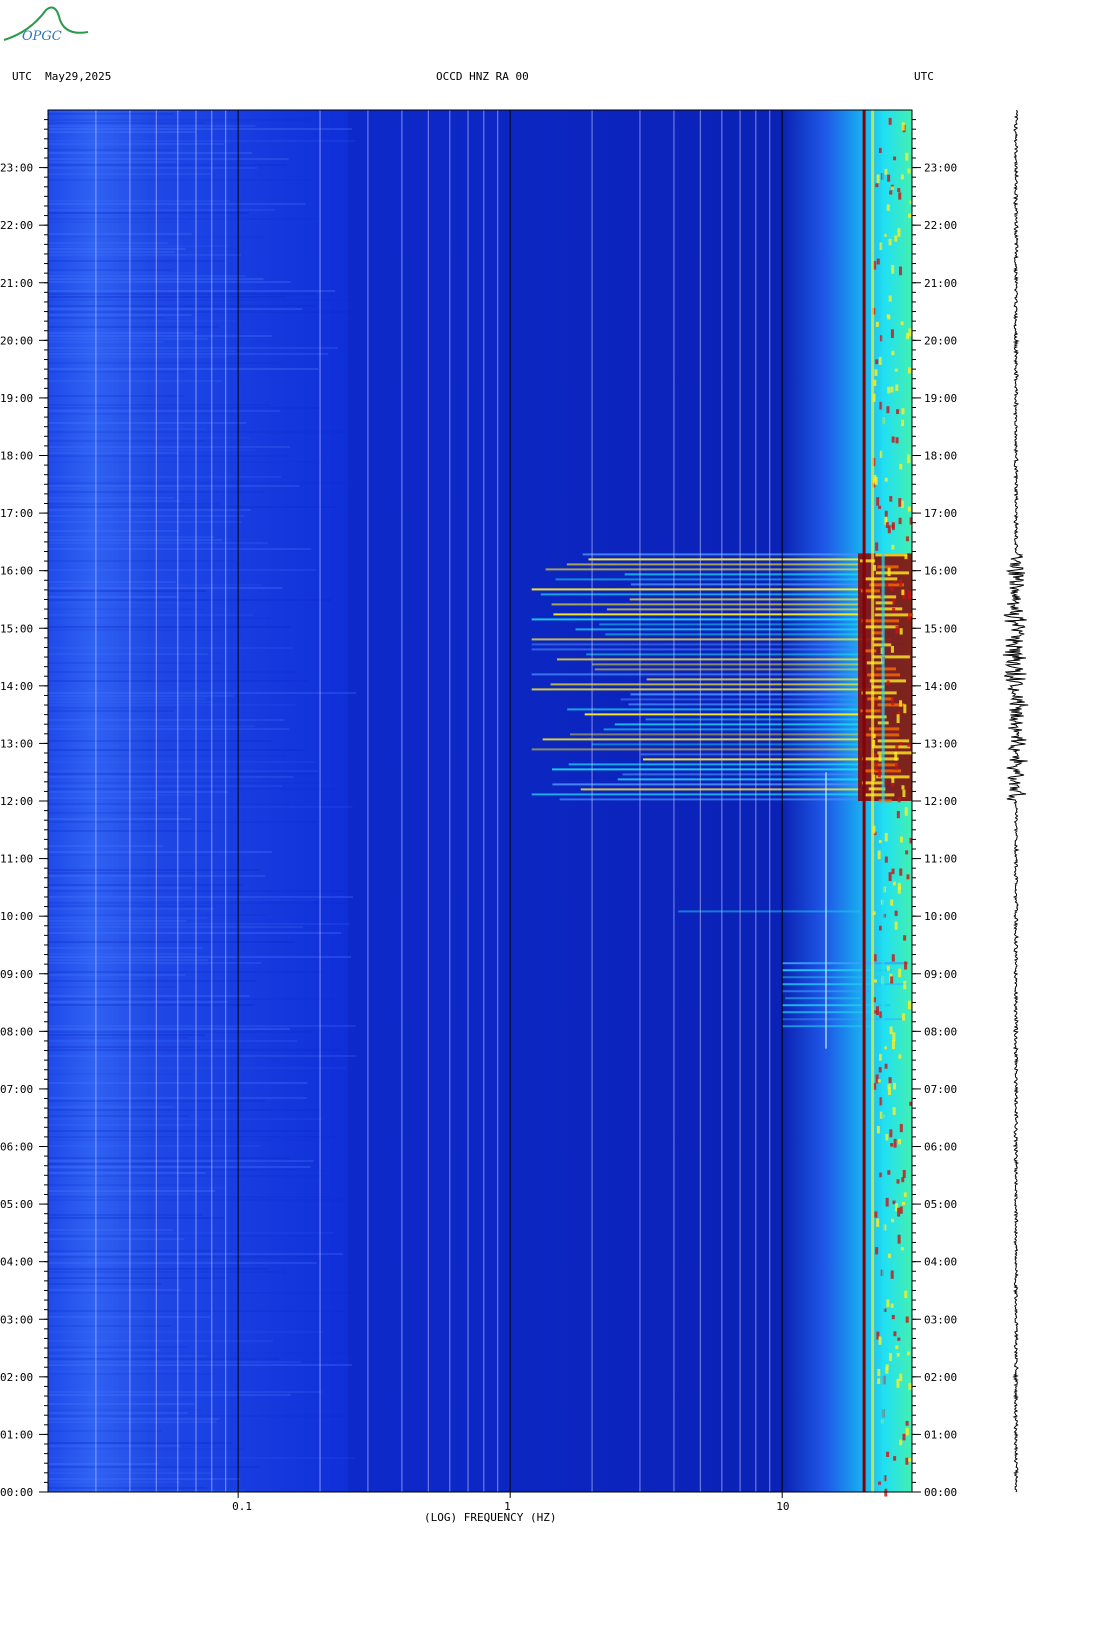 This screenshot has height=1634, width=1102. Describe the element at coordinates (940, 1492) in the screenshot. I see `time-tick-label: 00:00` at that location.